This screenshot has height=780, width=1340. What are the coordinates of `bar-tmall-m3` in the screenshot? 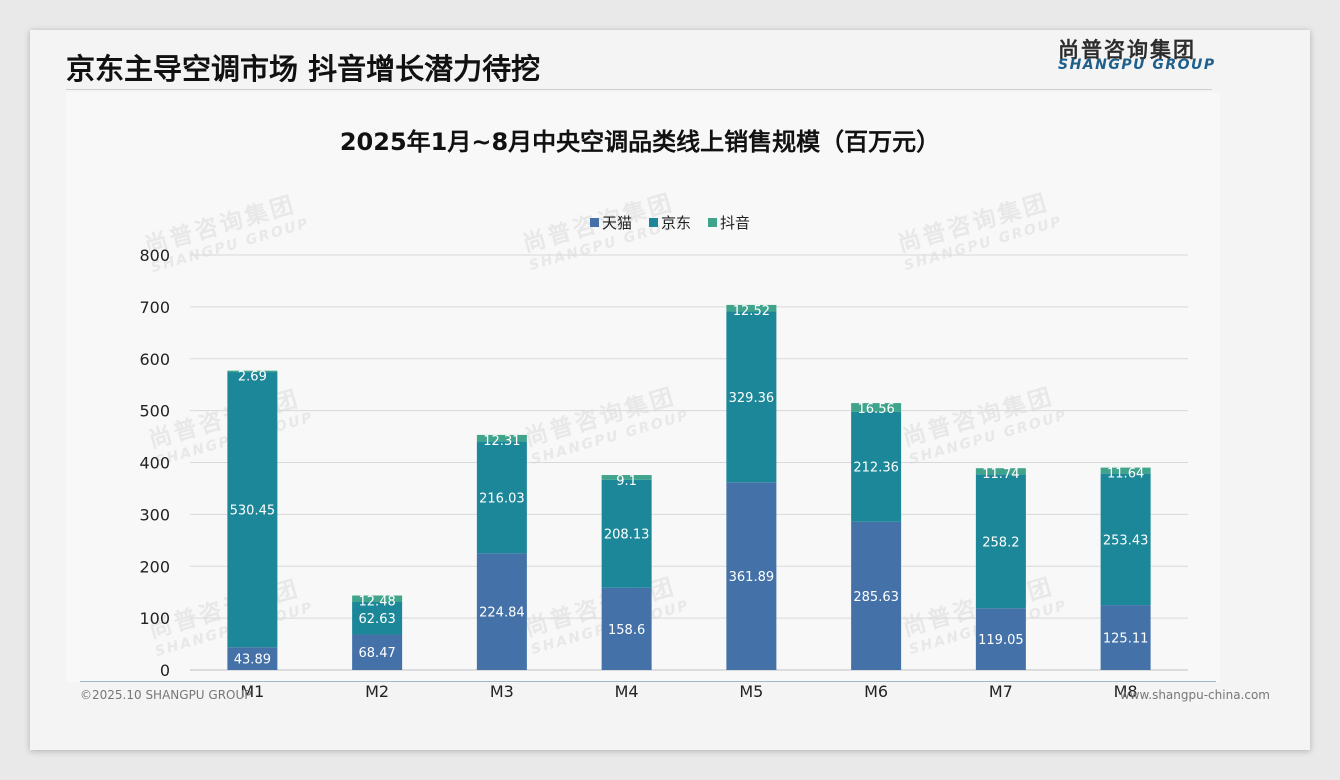 It's located at (501, 611).